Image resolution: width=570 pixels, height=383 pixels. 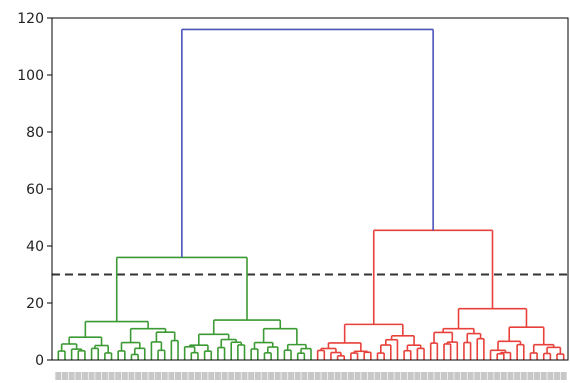 I want to click on y-tick-label: 40, so click(x=35, y=247).